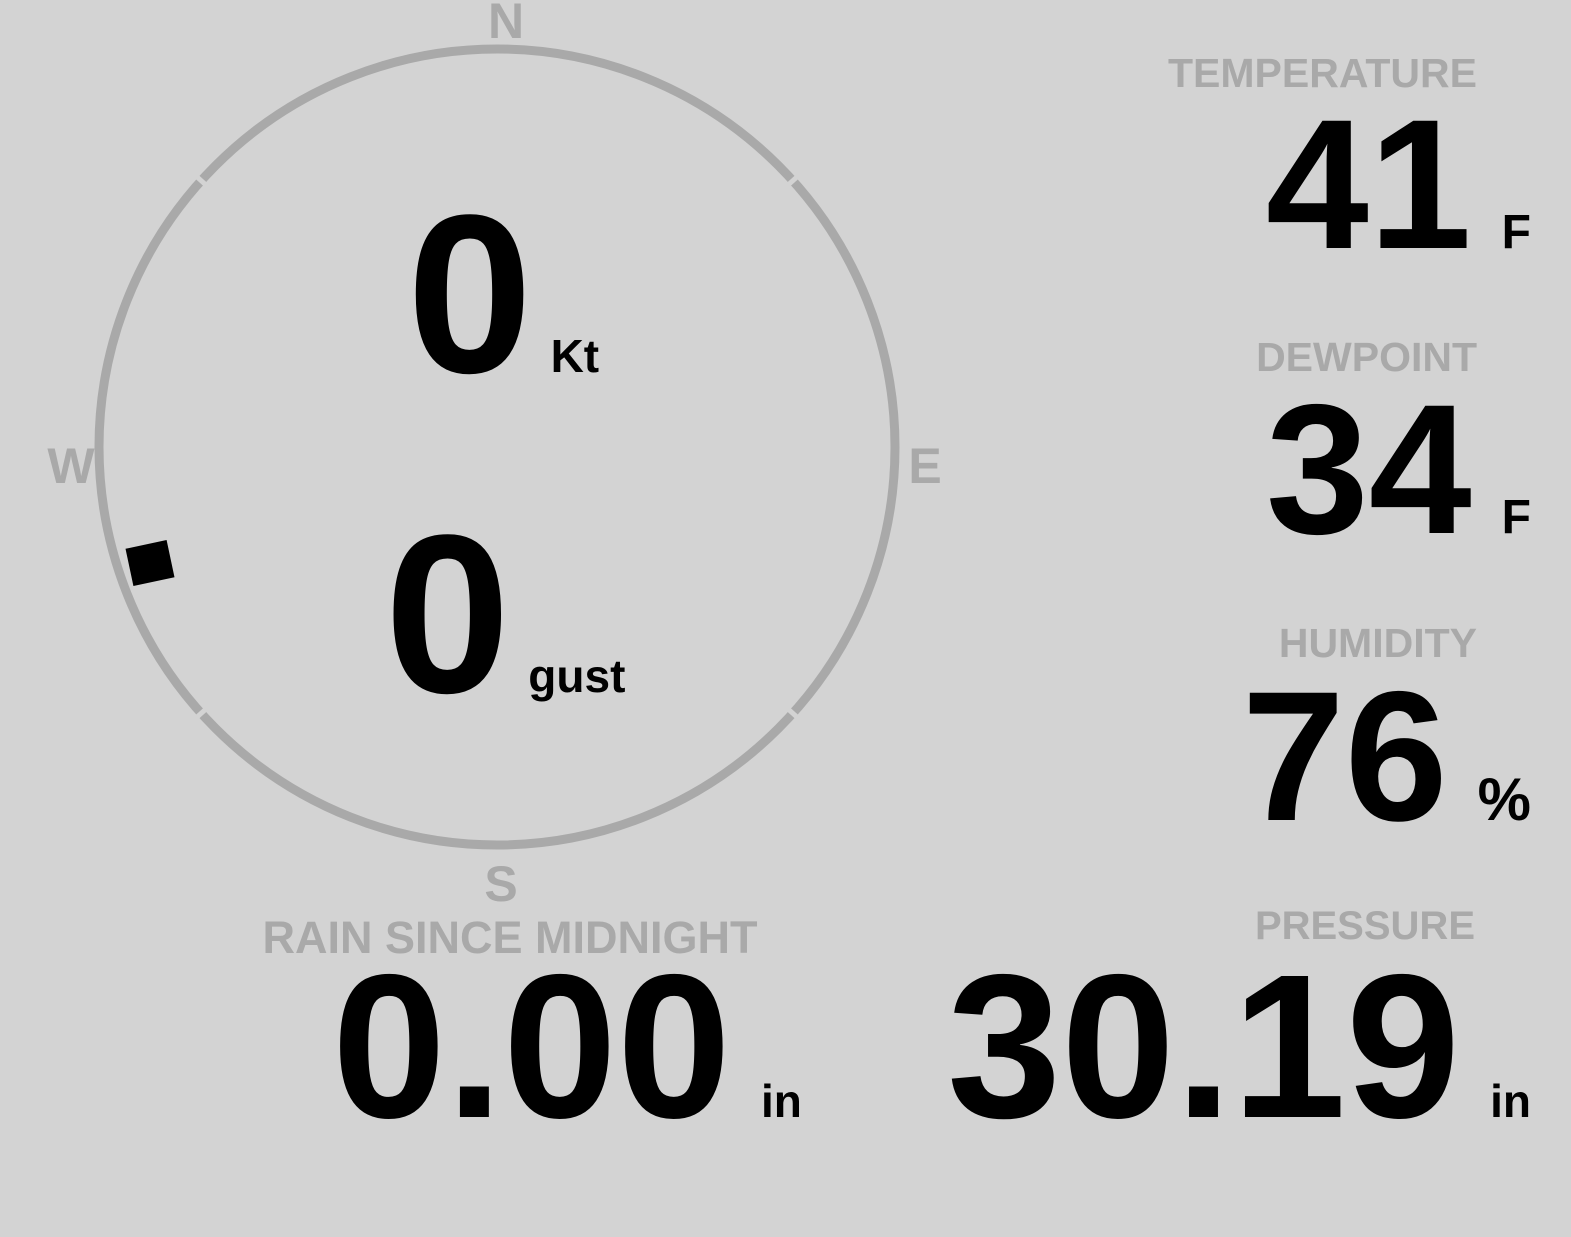 The image size is (1571, 1237). Describe the element at coordinates (1516, 232) in the screenshot. I see `temperature-unit: F` at that location.